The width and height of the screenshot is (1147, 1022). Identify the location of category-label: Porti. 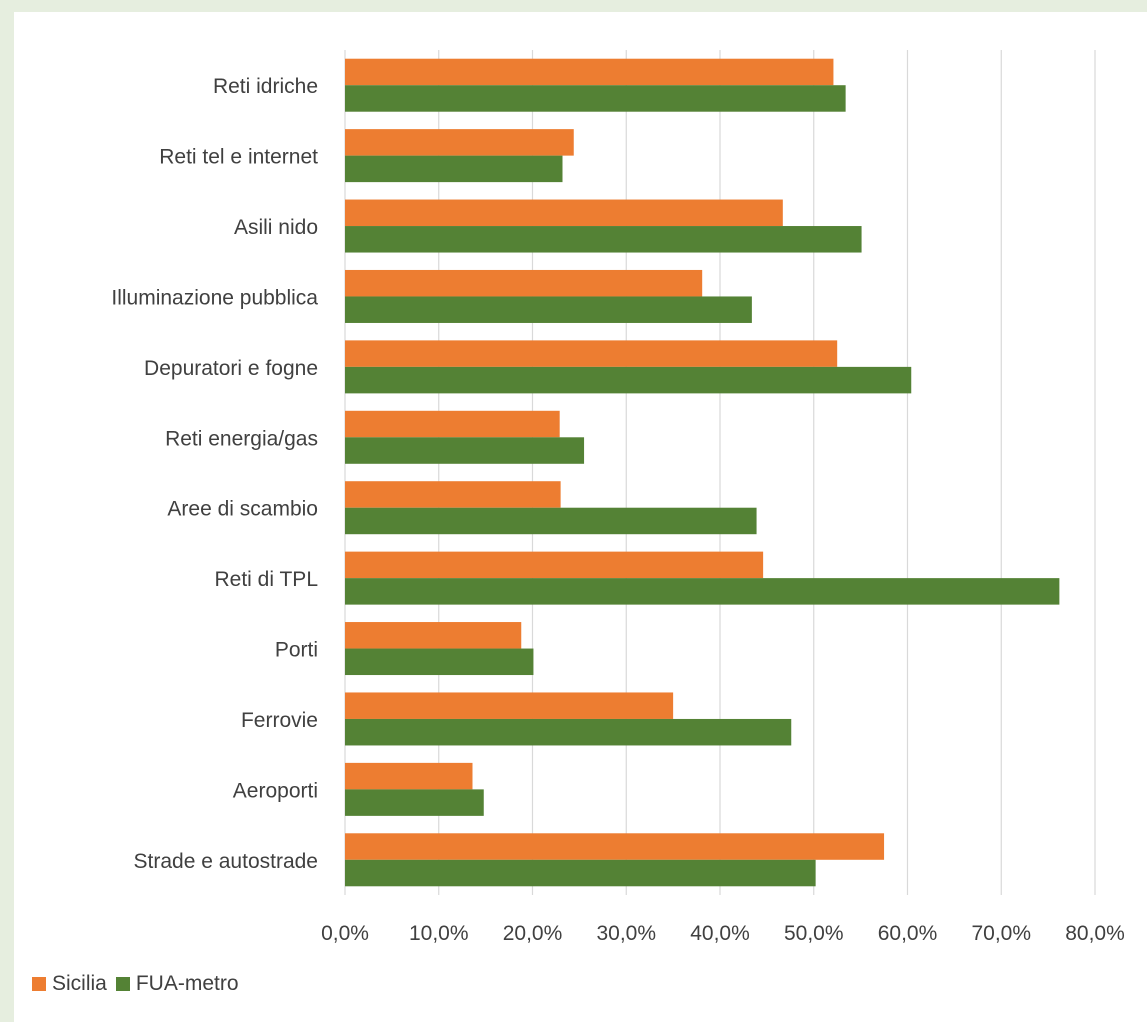
(296, 650).